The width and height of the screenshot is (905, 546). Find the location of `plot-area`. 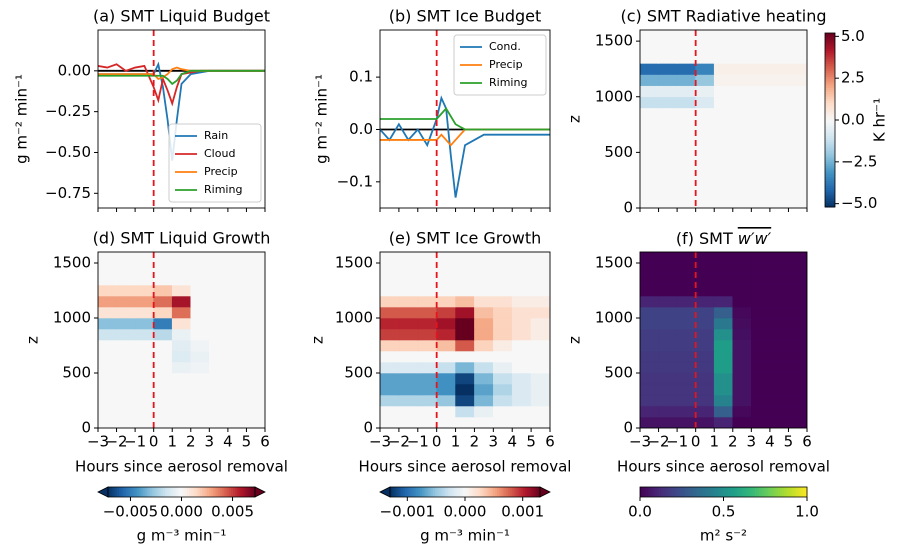

plot-area is located at coordinates (181, 119).